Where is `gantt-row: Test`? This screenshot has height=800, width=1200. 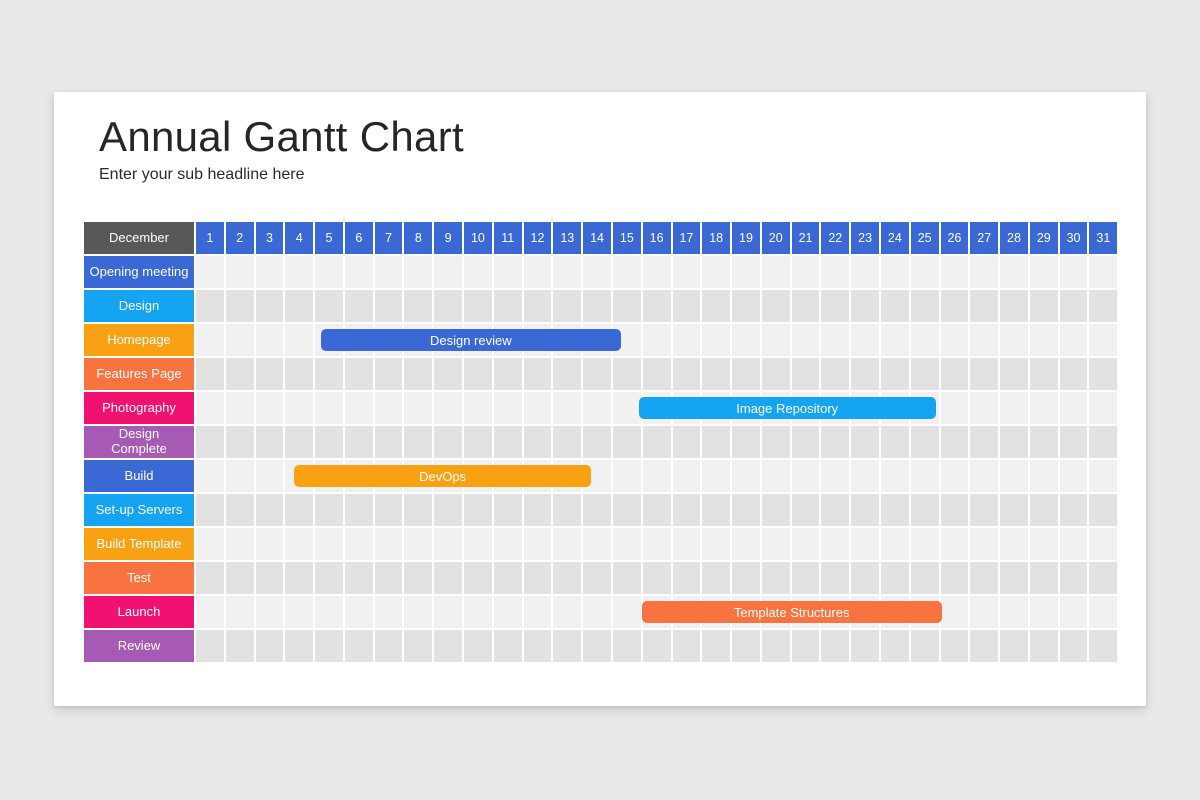 gantt-row: Test is located at coordinates (601, 578).